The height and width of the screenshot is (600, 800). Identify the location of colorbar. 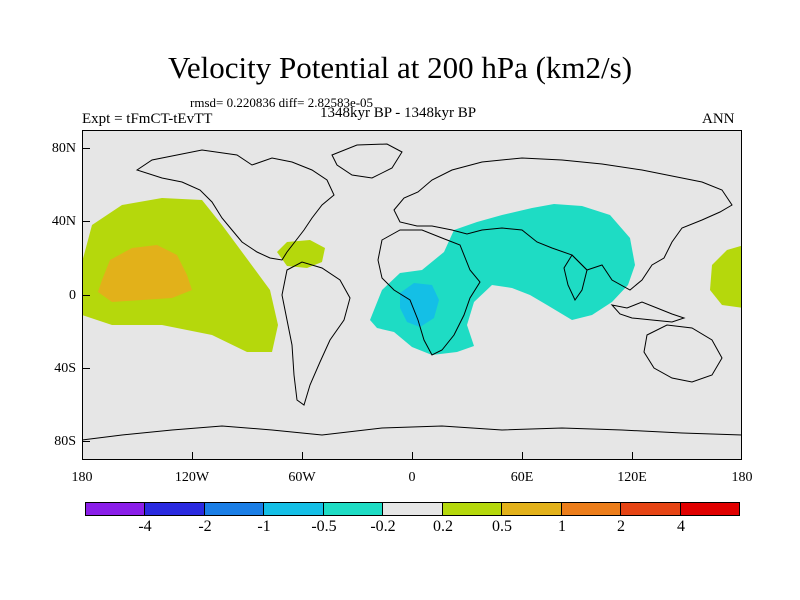
(412, 509).